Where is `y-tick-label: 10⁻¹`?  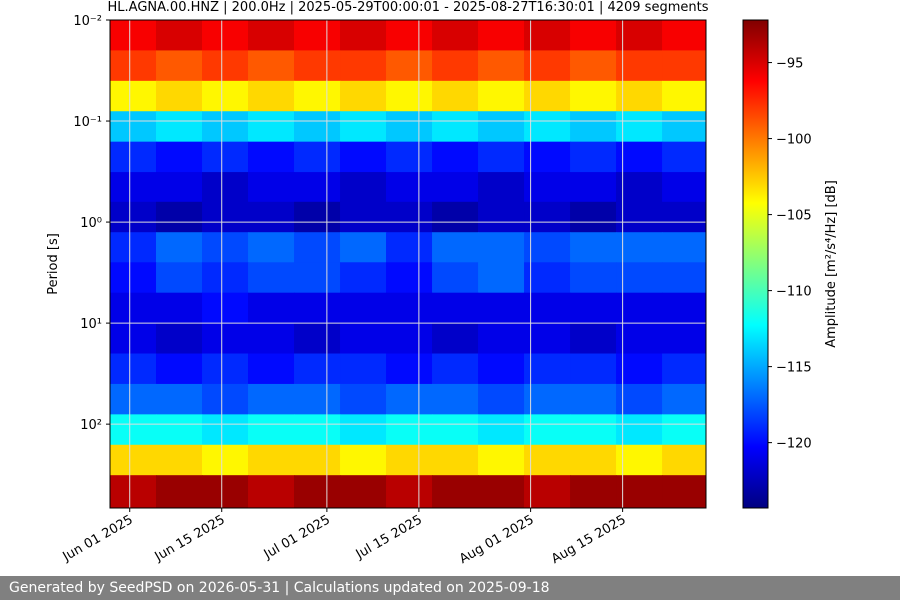
y-tick-label: 10⁻¹ is located at coordinates (87, 122).